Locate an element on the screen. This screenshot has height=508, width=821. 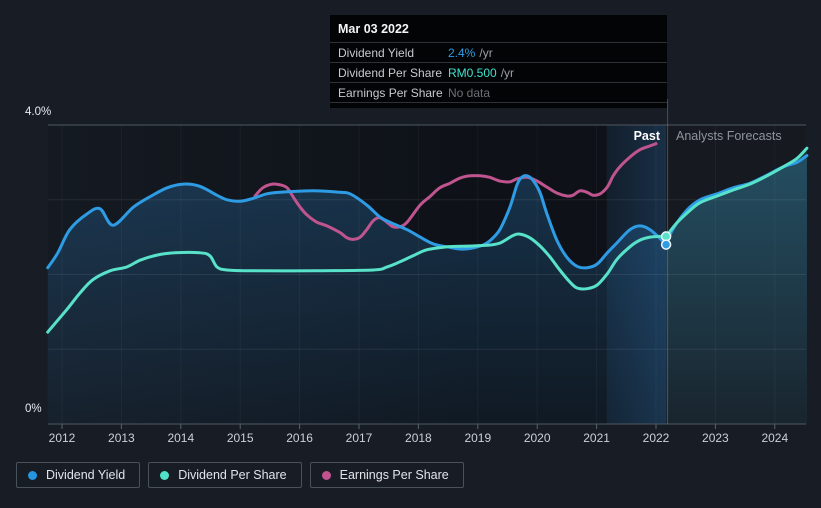
legend-label: Dividend Yield is located at coordinates (86, 475).